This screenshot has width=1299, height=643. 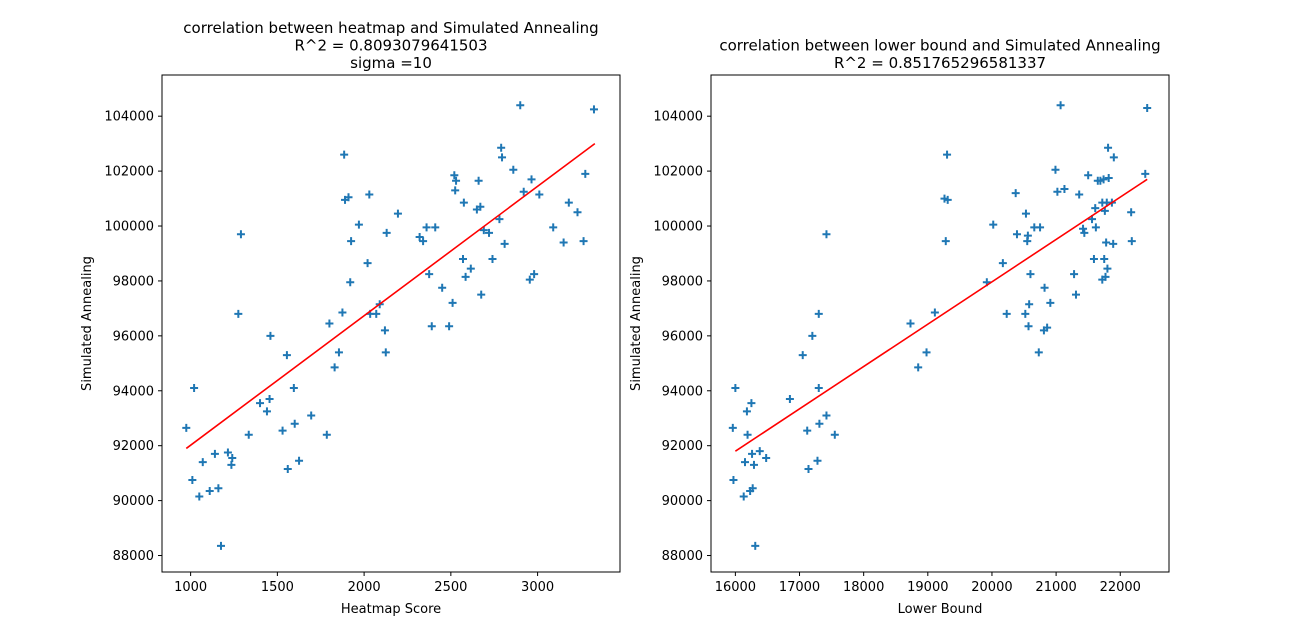 I want to click on chart-title-line: R^2 = 0.8093079641503, so click(x=390, y=46).